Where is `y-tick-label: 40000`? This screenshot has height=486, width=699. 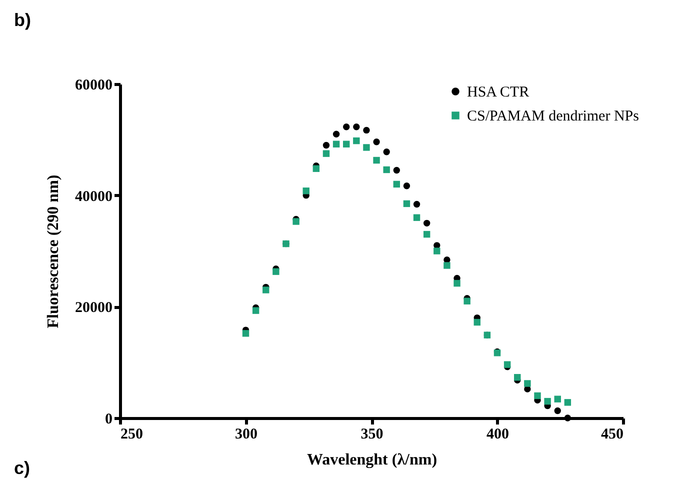
y-tick-label: 40000 is located at coordinates (93, 196).